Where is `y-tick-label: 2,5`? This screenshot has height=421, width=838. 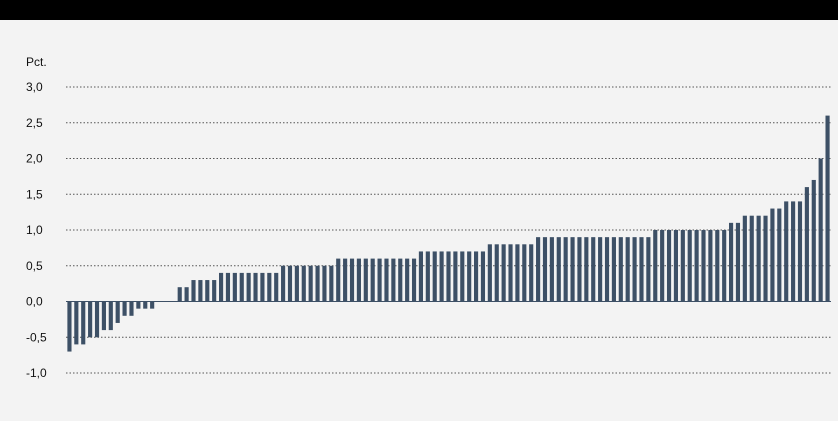
y-tick-label: 2,5 is located at coordinates (34, 123).